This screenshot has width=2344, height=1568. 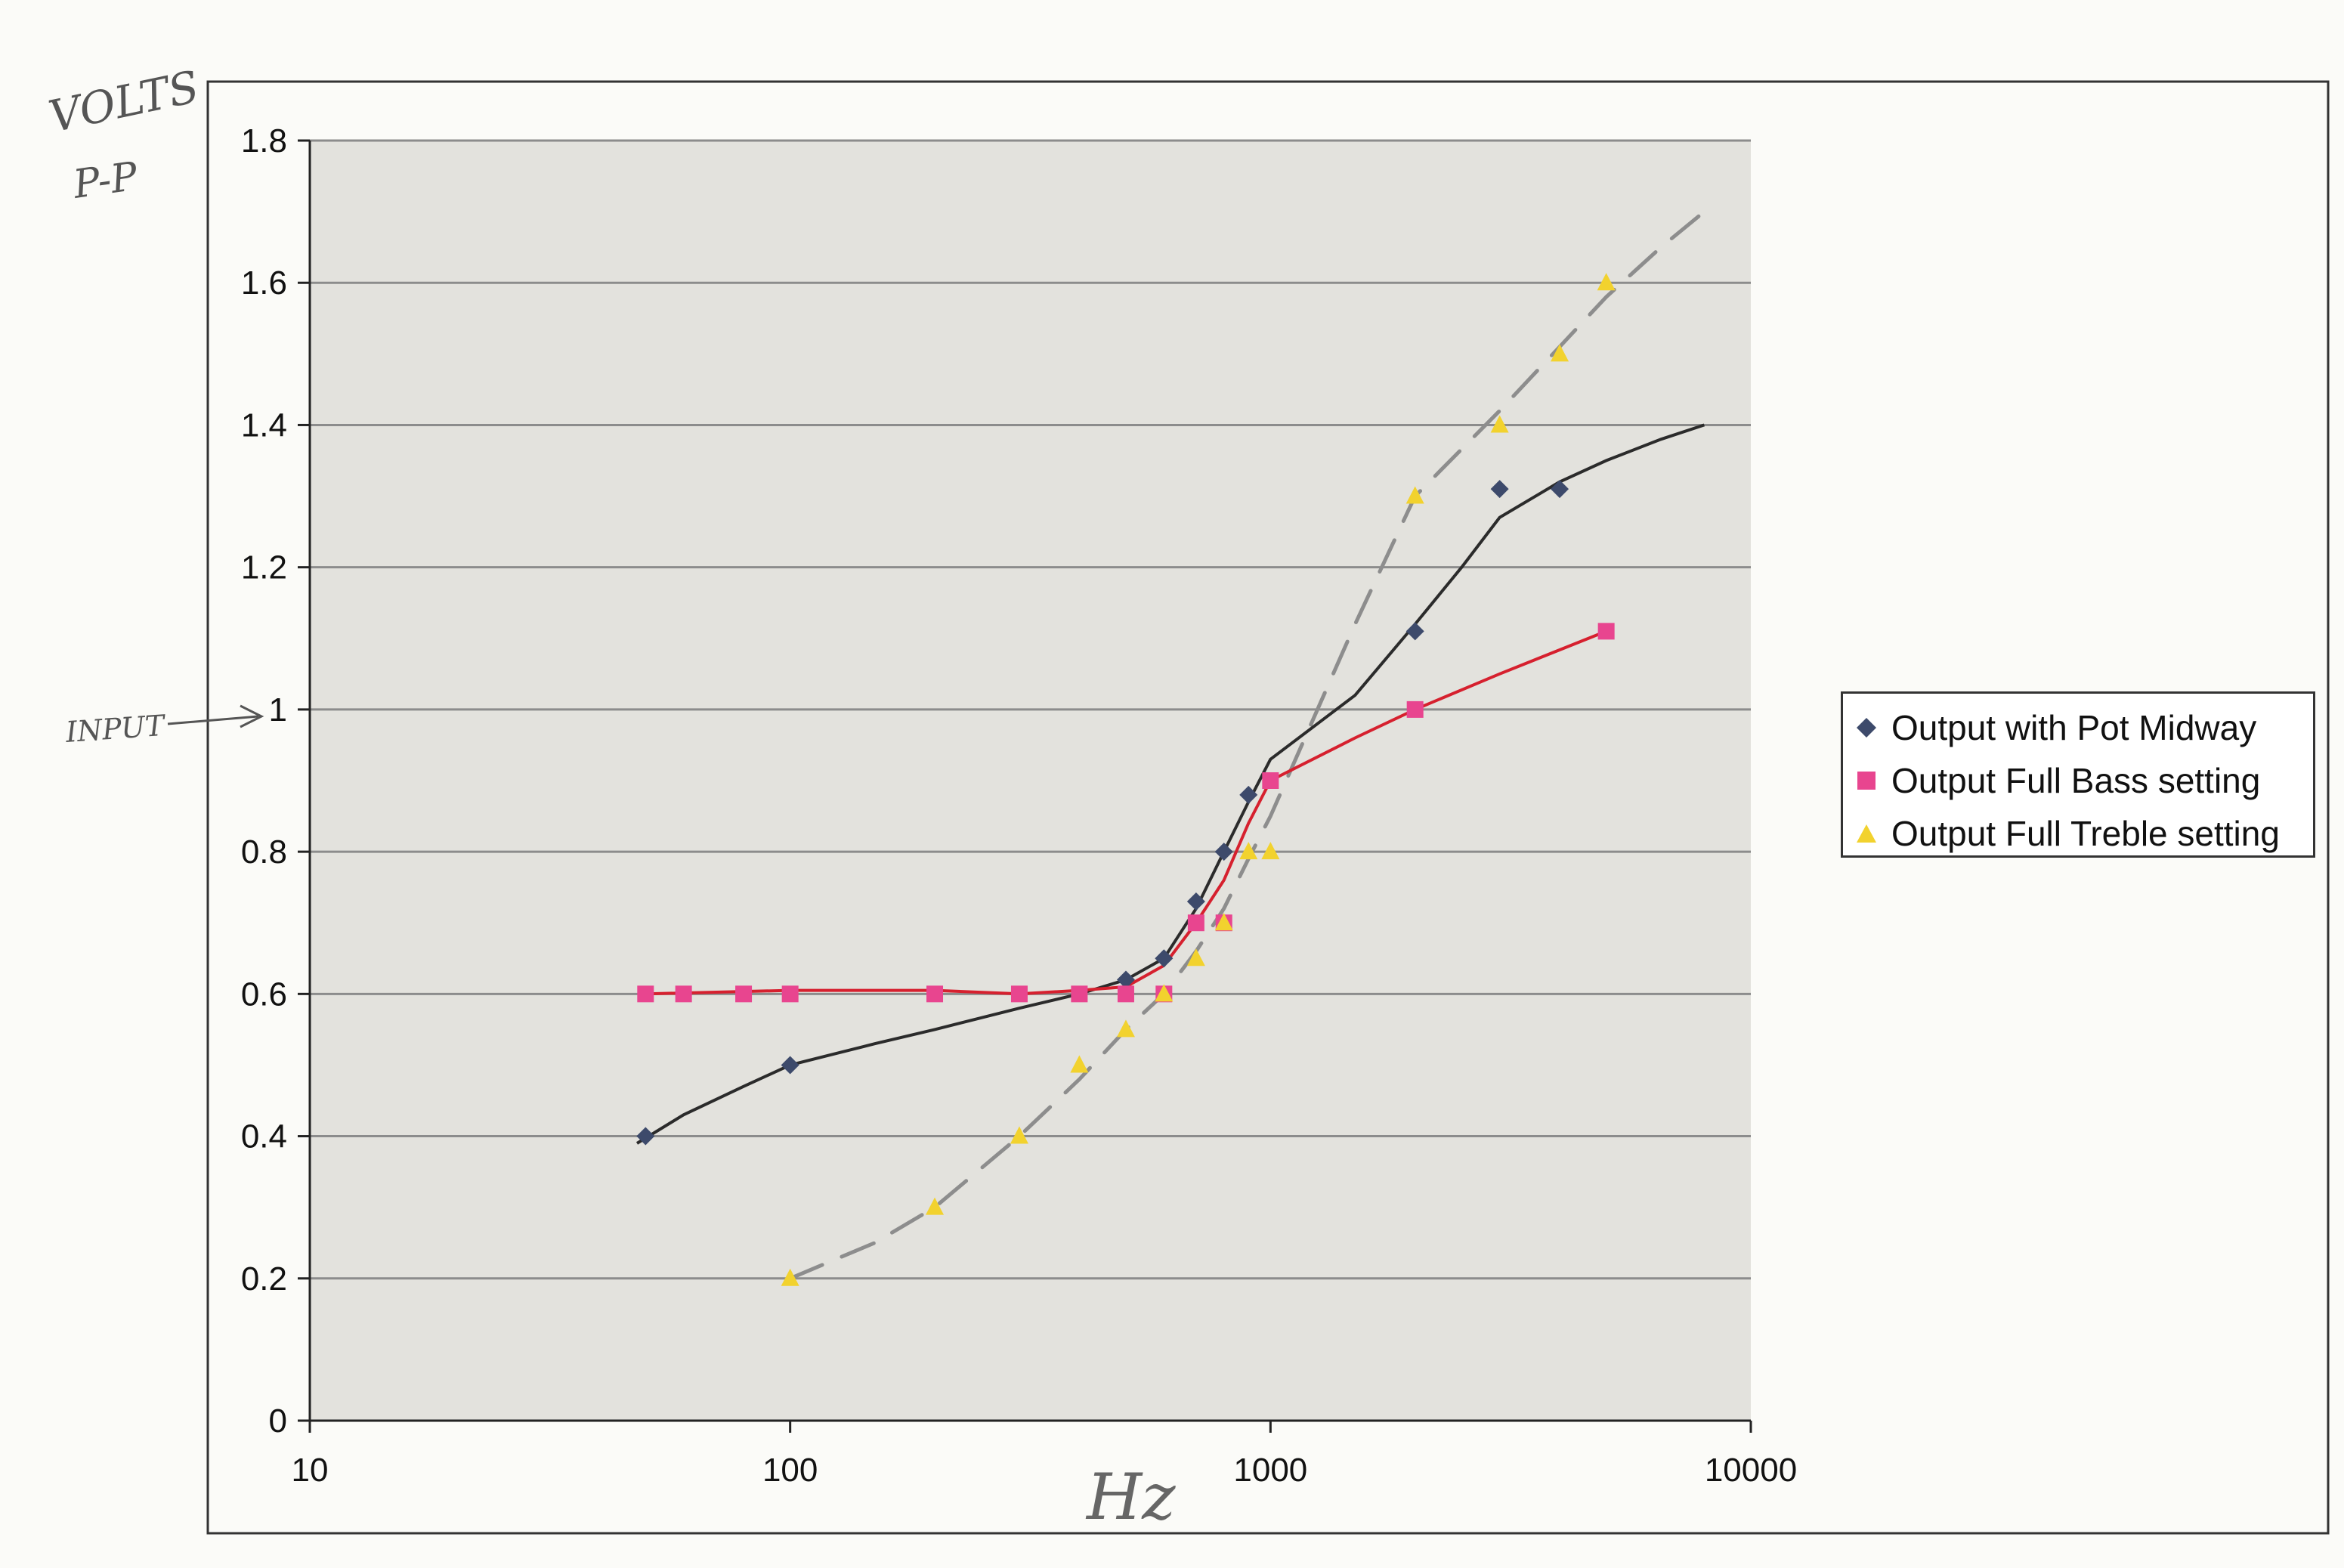 I want to click on legend-item-treble: Output Full Treble setting, so click(x=2078, y=833).